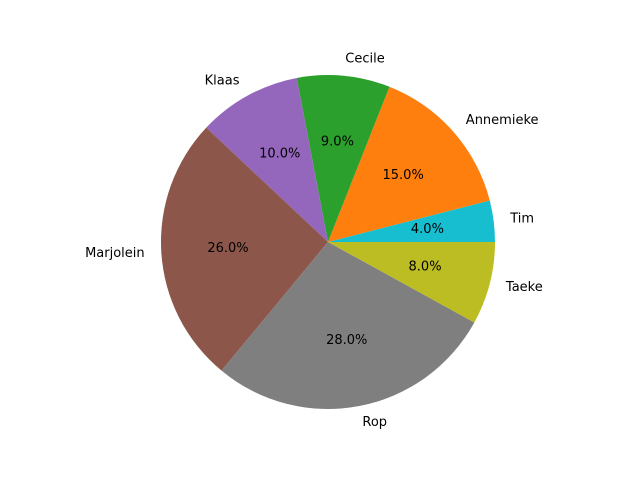 This screenshot has width=640, height=480. I want to click on percent-label-taeke: 8.0%, so click(425, 266).